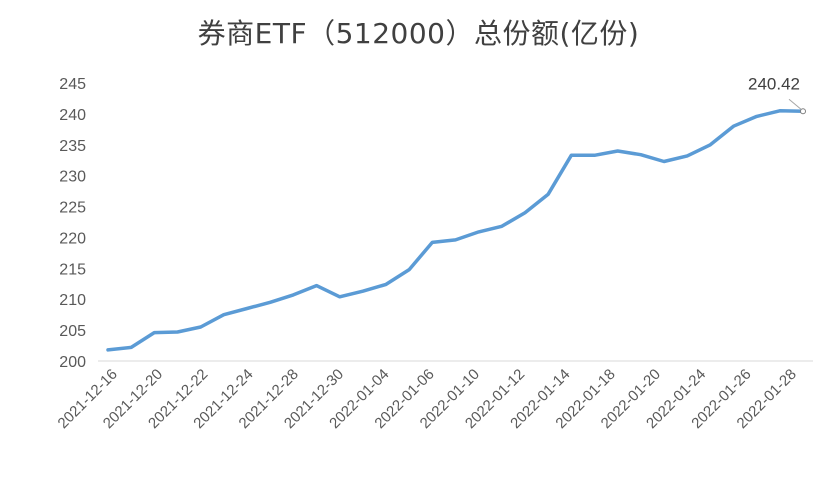 The width and height of the screenshot is (837, 487). What do you see at coordinates (72, 84) in the screenshot?
I see `y-tick-label: 245` at bounding box center [72, 84].